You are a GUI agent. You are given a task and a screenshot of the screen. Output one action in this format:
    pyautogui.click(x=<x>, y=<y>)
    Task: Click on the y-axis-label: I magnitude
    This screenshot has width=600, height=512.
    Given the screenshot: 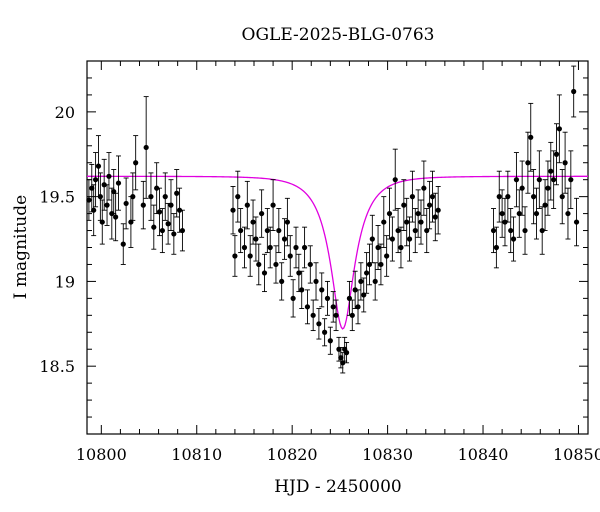 What is the action you would take?
    pyautogui.click(x=21, y=247)
    